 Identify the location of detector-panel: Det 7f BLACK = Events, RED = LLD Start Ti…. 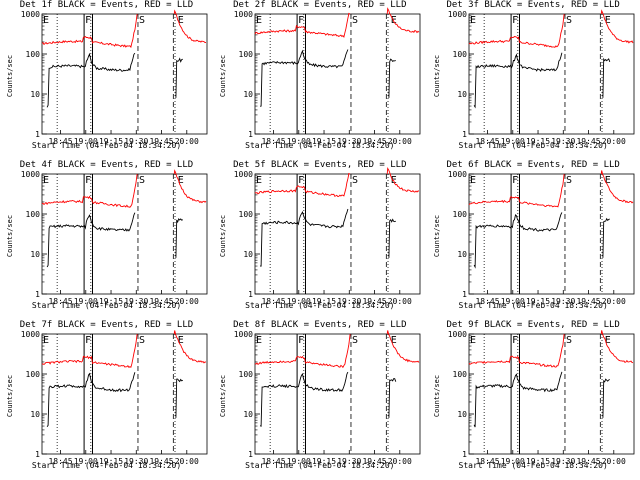
(106, 400).